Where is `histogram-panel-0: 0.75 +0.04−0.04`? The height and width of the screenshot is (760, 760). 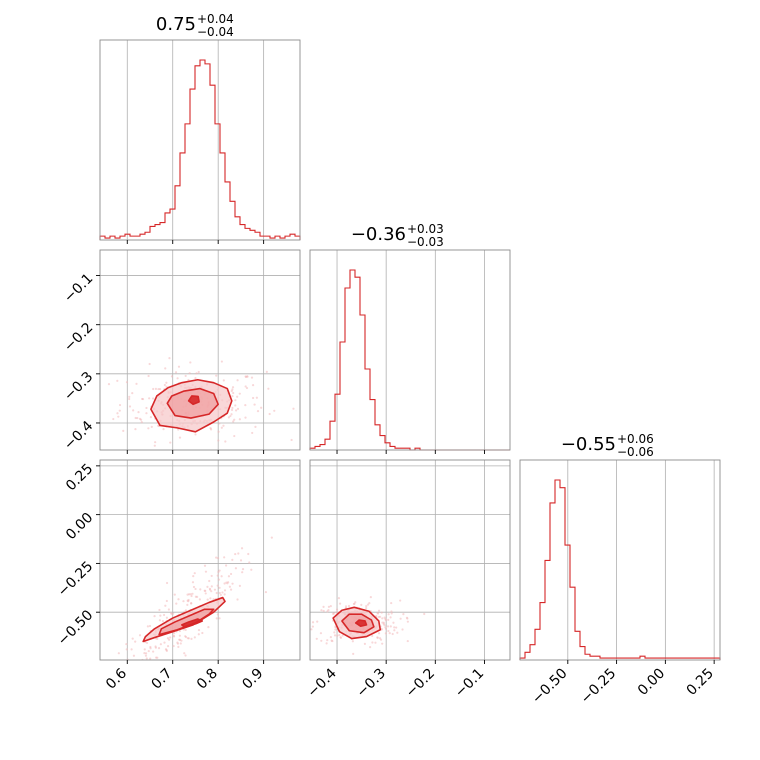
histogram-panel-0: 0.75 +0.04−0.04 is located at coordinates (200, 128).